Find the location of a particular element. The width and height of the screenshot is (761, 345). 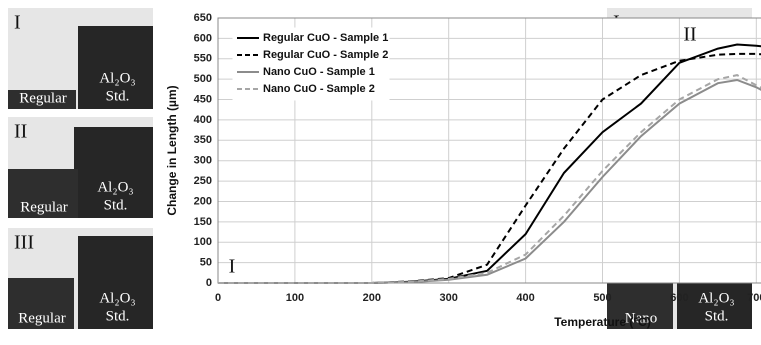

y-tick-label: 300 is located at coordinates (203, 161).